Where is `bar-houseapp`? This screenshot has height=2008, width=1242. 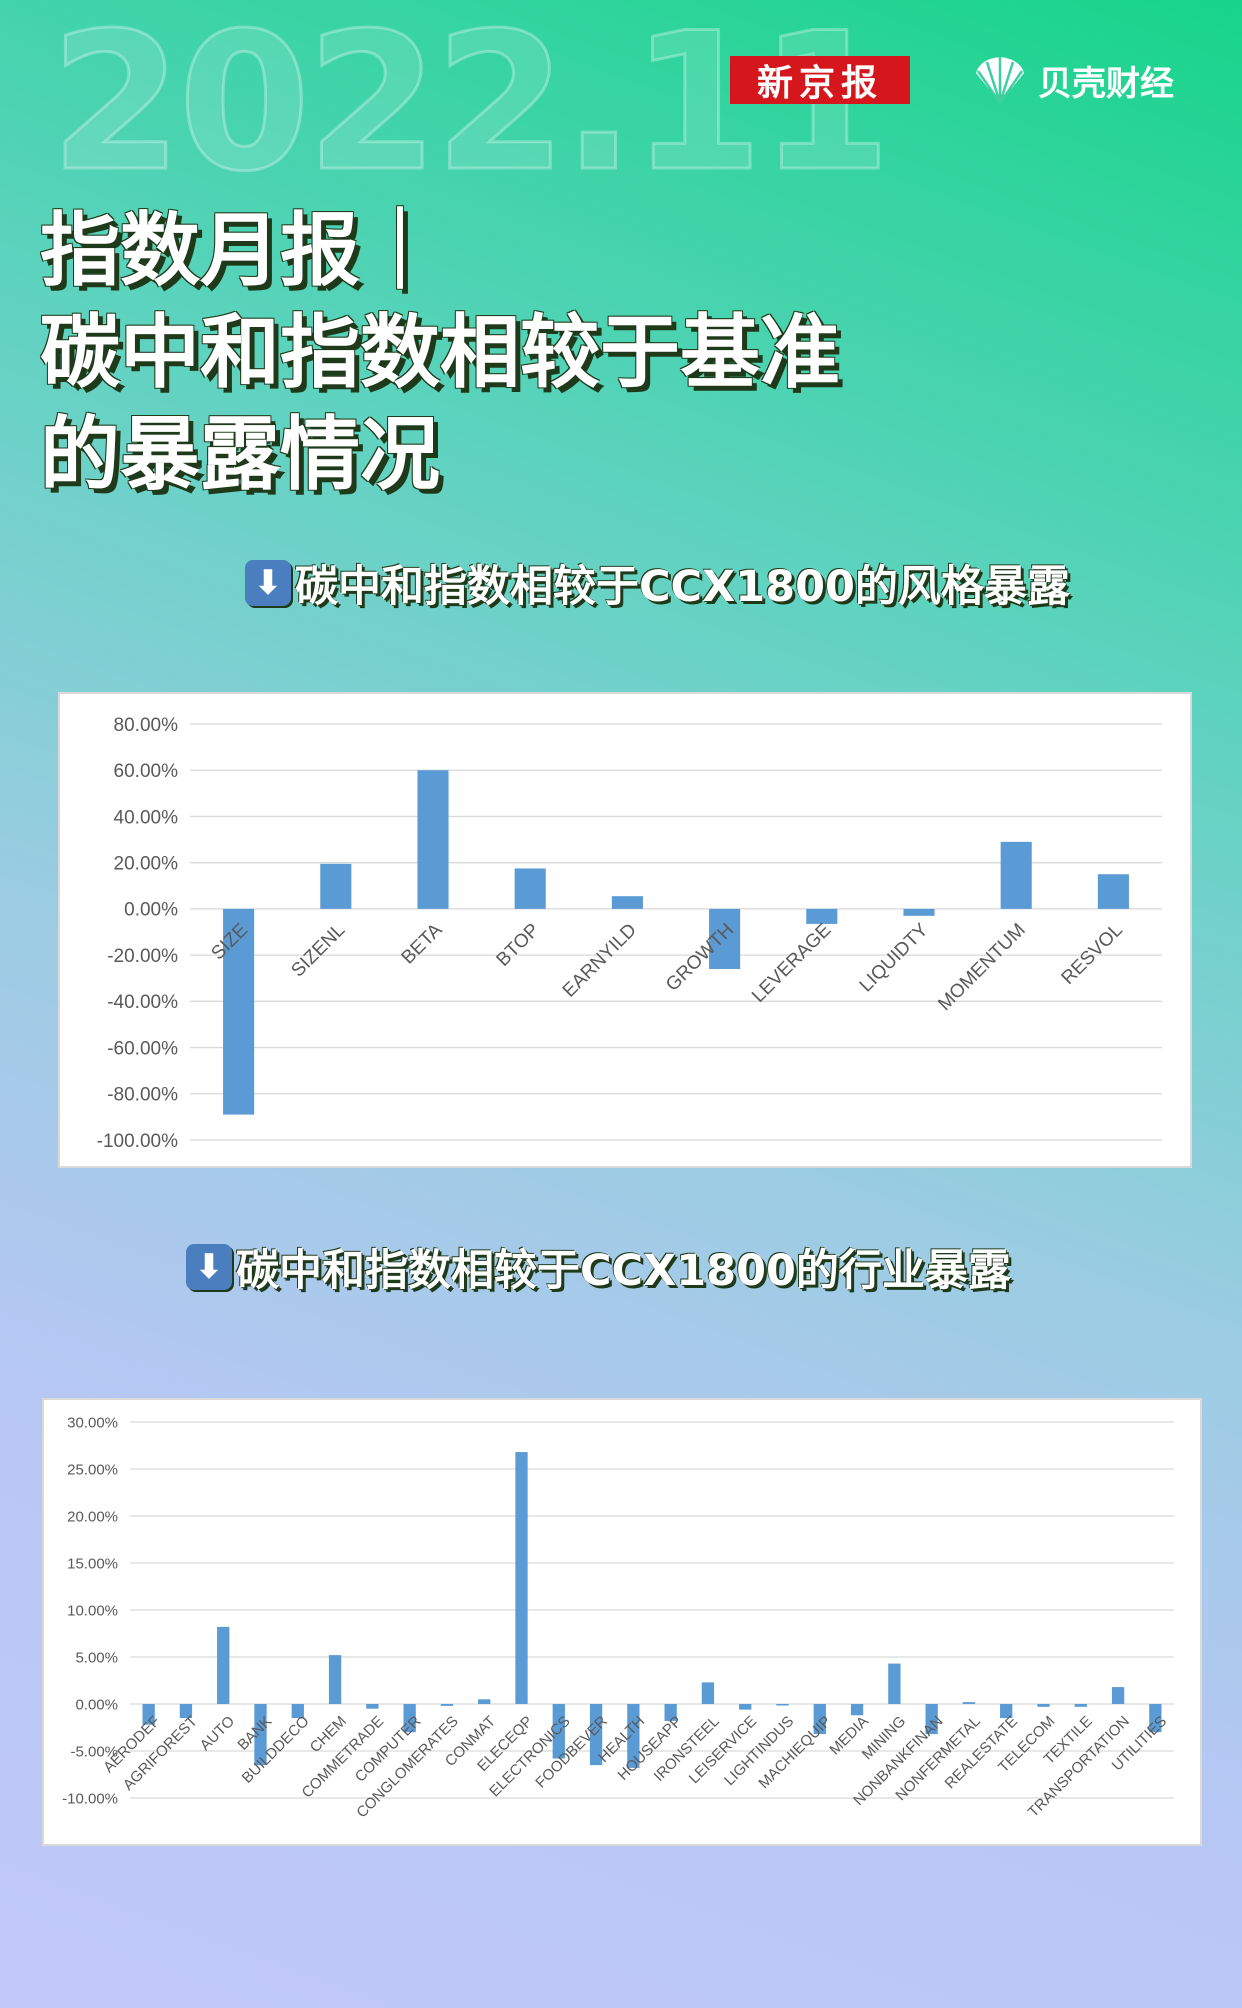
bar-houseapp is located at coordinates (670, 1712).